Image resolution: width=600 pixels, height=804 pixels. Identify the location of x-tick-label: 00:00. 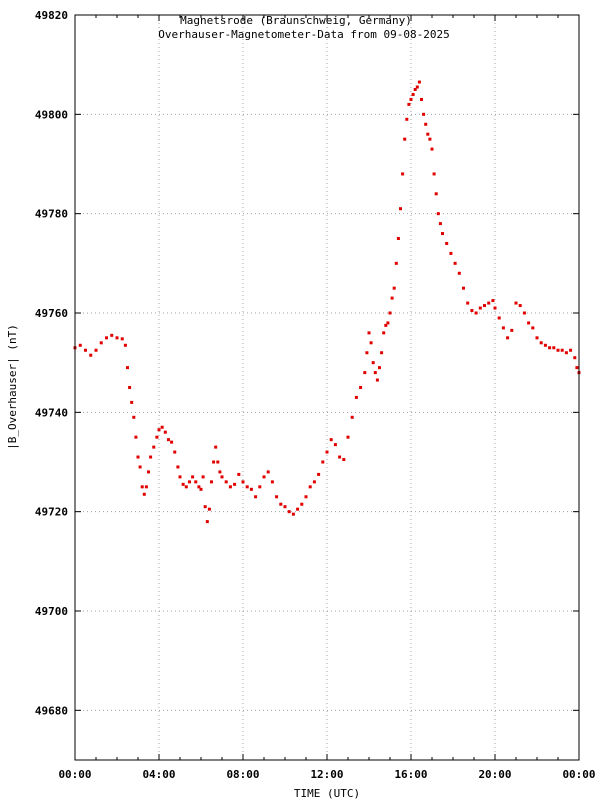
(74, 774).